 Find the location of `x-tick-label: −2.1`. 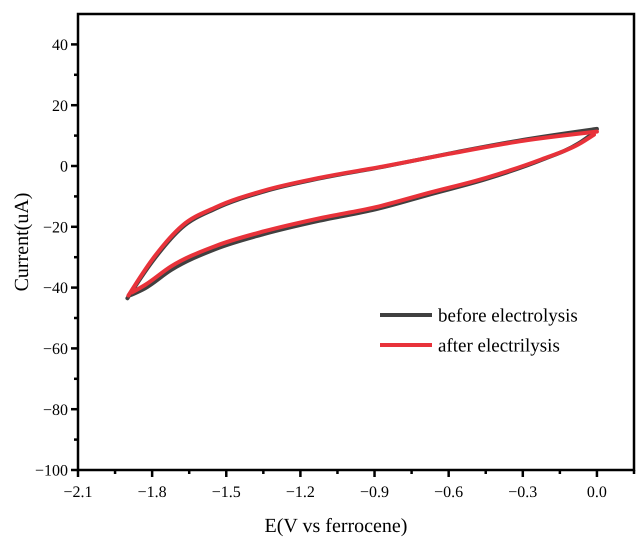

x-tick-label: −2.1 is located at coordinates (78, 492).